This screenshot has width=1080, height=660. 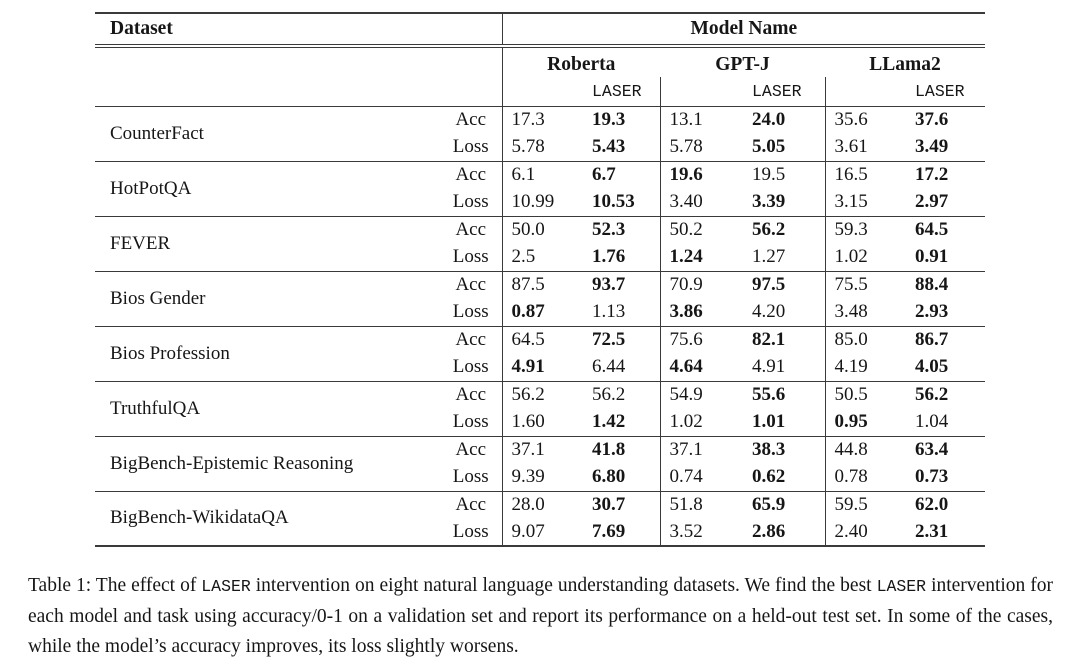 I want to click on value-cell: 59.3, so click(x=863, y=229).